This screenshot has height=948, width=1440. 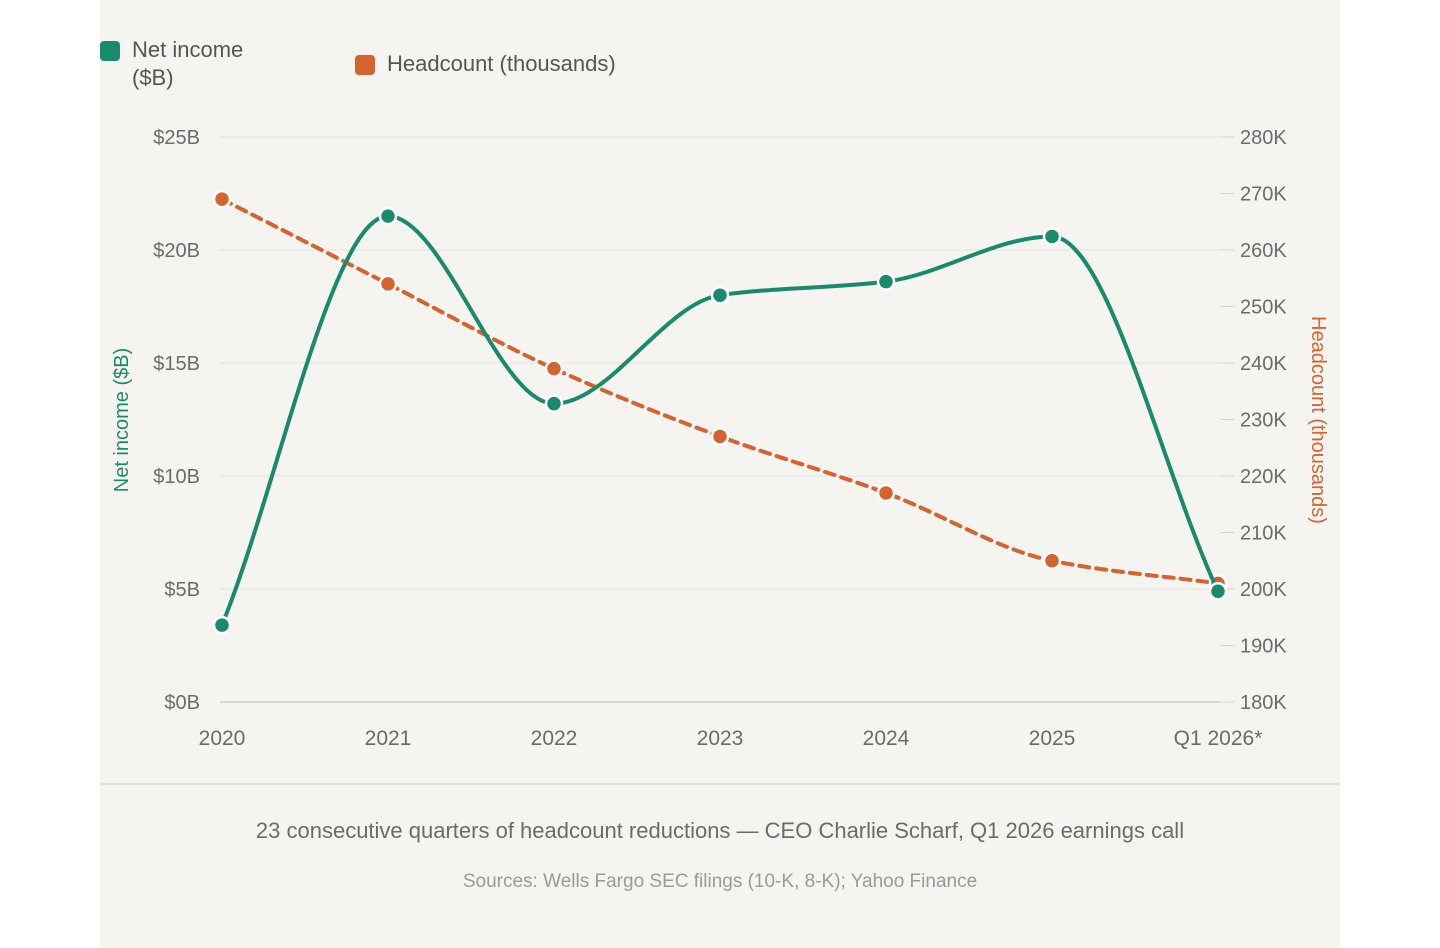 I want to click on legend-item-headcount: Headcount (thousands), so click(x=485, y=64).